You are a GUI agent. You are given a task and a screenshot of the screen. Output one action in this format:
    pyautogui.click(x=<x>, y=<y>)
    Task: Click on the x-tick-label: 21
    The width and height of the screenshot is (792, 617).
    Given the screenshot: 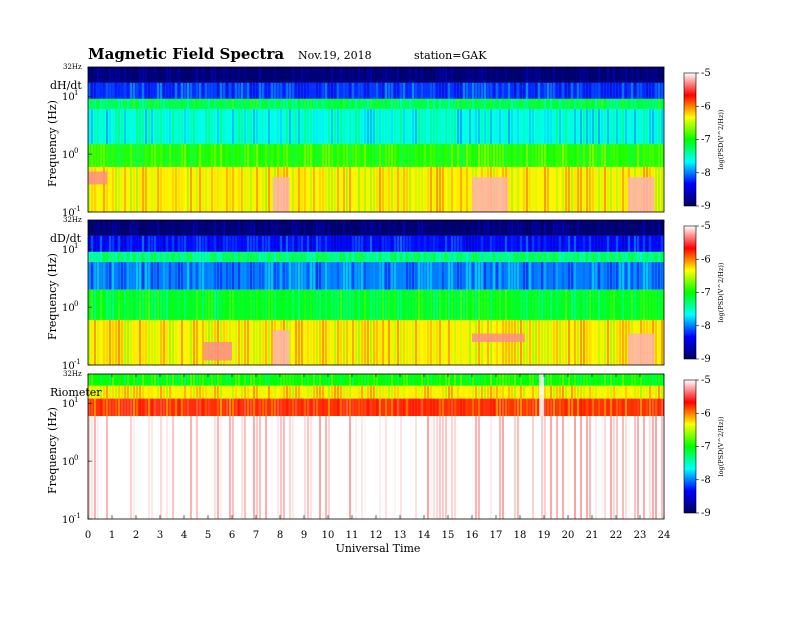 What is the action you would take?
    pyautogui.click(x=592, y=535)
    